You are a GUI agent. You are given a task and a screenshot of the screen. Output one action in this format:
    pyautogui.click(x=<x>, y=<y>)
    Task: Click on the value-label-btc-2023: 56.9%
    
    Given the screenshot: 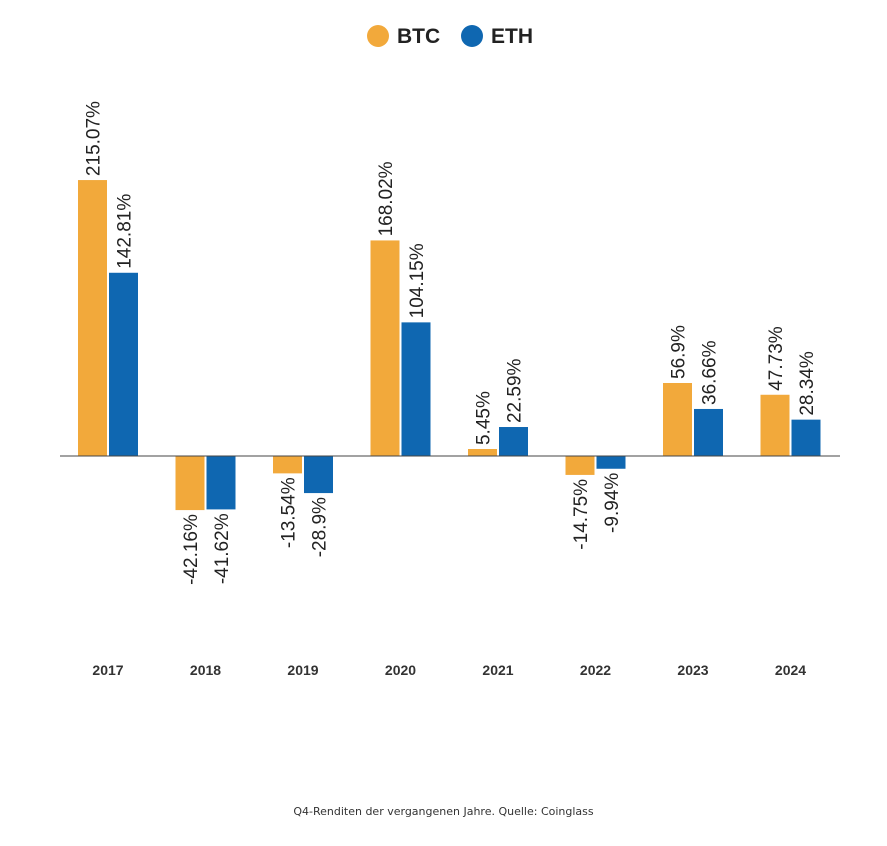 What is the action you would take?
    pyautogui.click(x=679, y=352)
    